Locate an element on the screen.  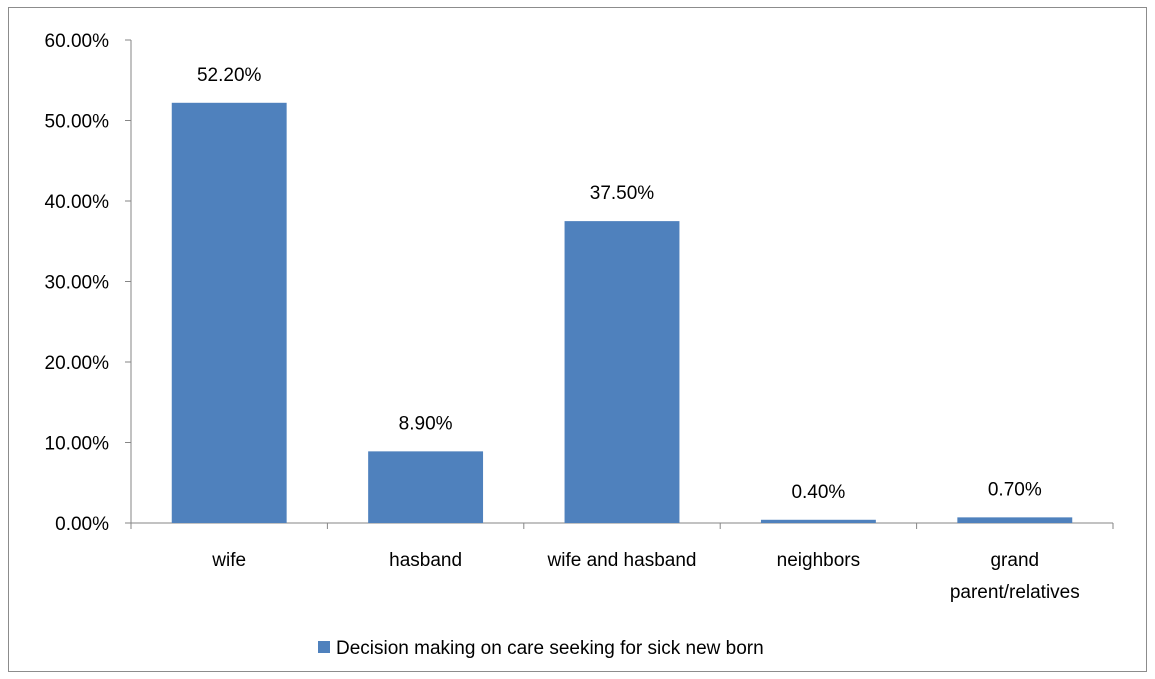
legend-swatch is located at coordinates (324, 647).